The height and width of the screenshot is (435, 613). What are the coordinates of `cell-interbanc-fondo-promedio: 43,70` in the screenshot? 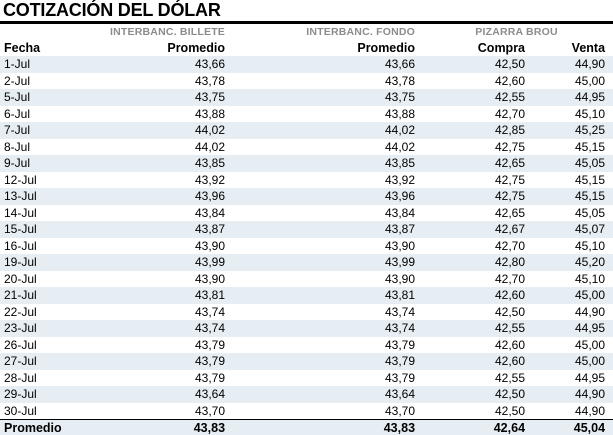 It's located at (400, 410).